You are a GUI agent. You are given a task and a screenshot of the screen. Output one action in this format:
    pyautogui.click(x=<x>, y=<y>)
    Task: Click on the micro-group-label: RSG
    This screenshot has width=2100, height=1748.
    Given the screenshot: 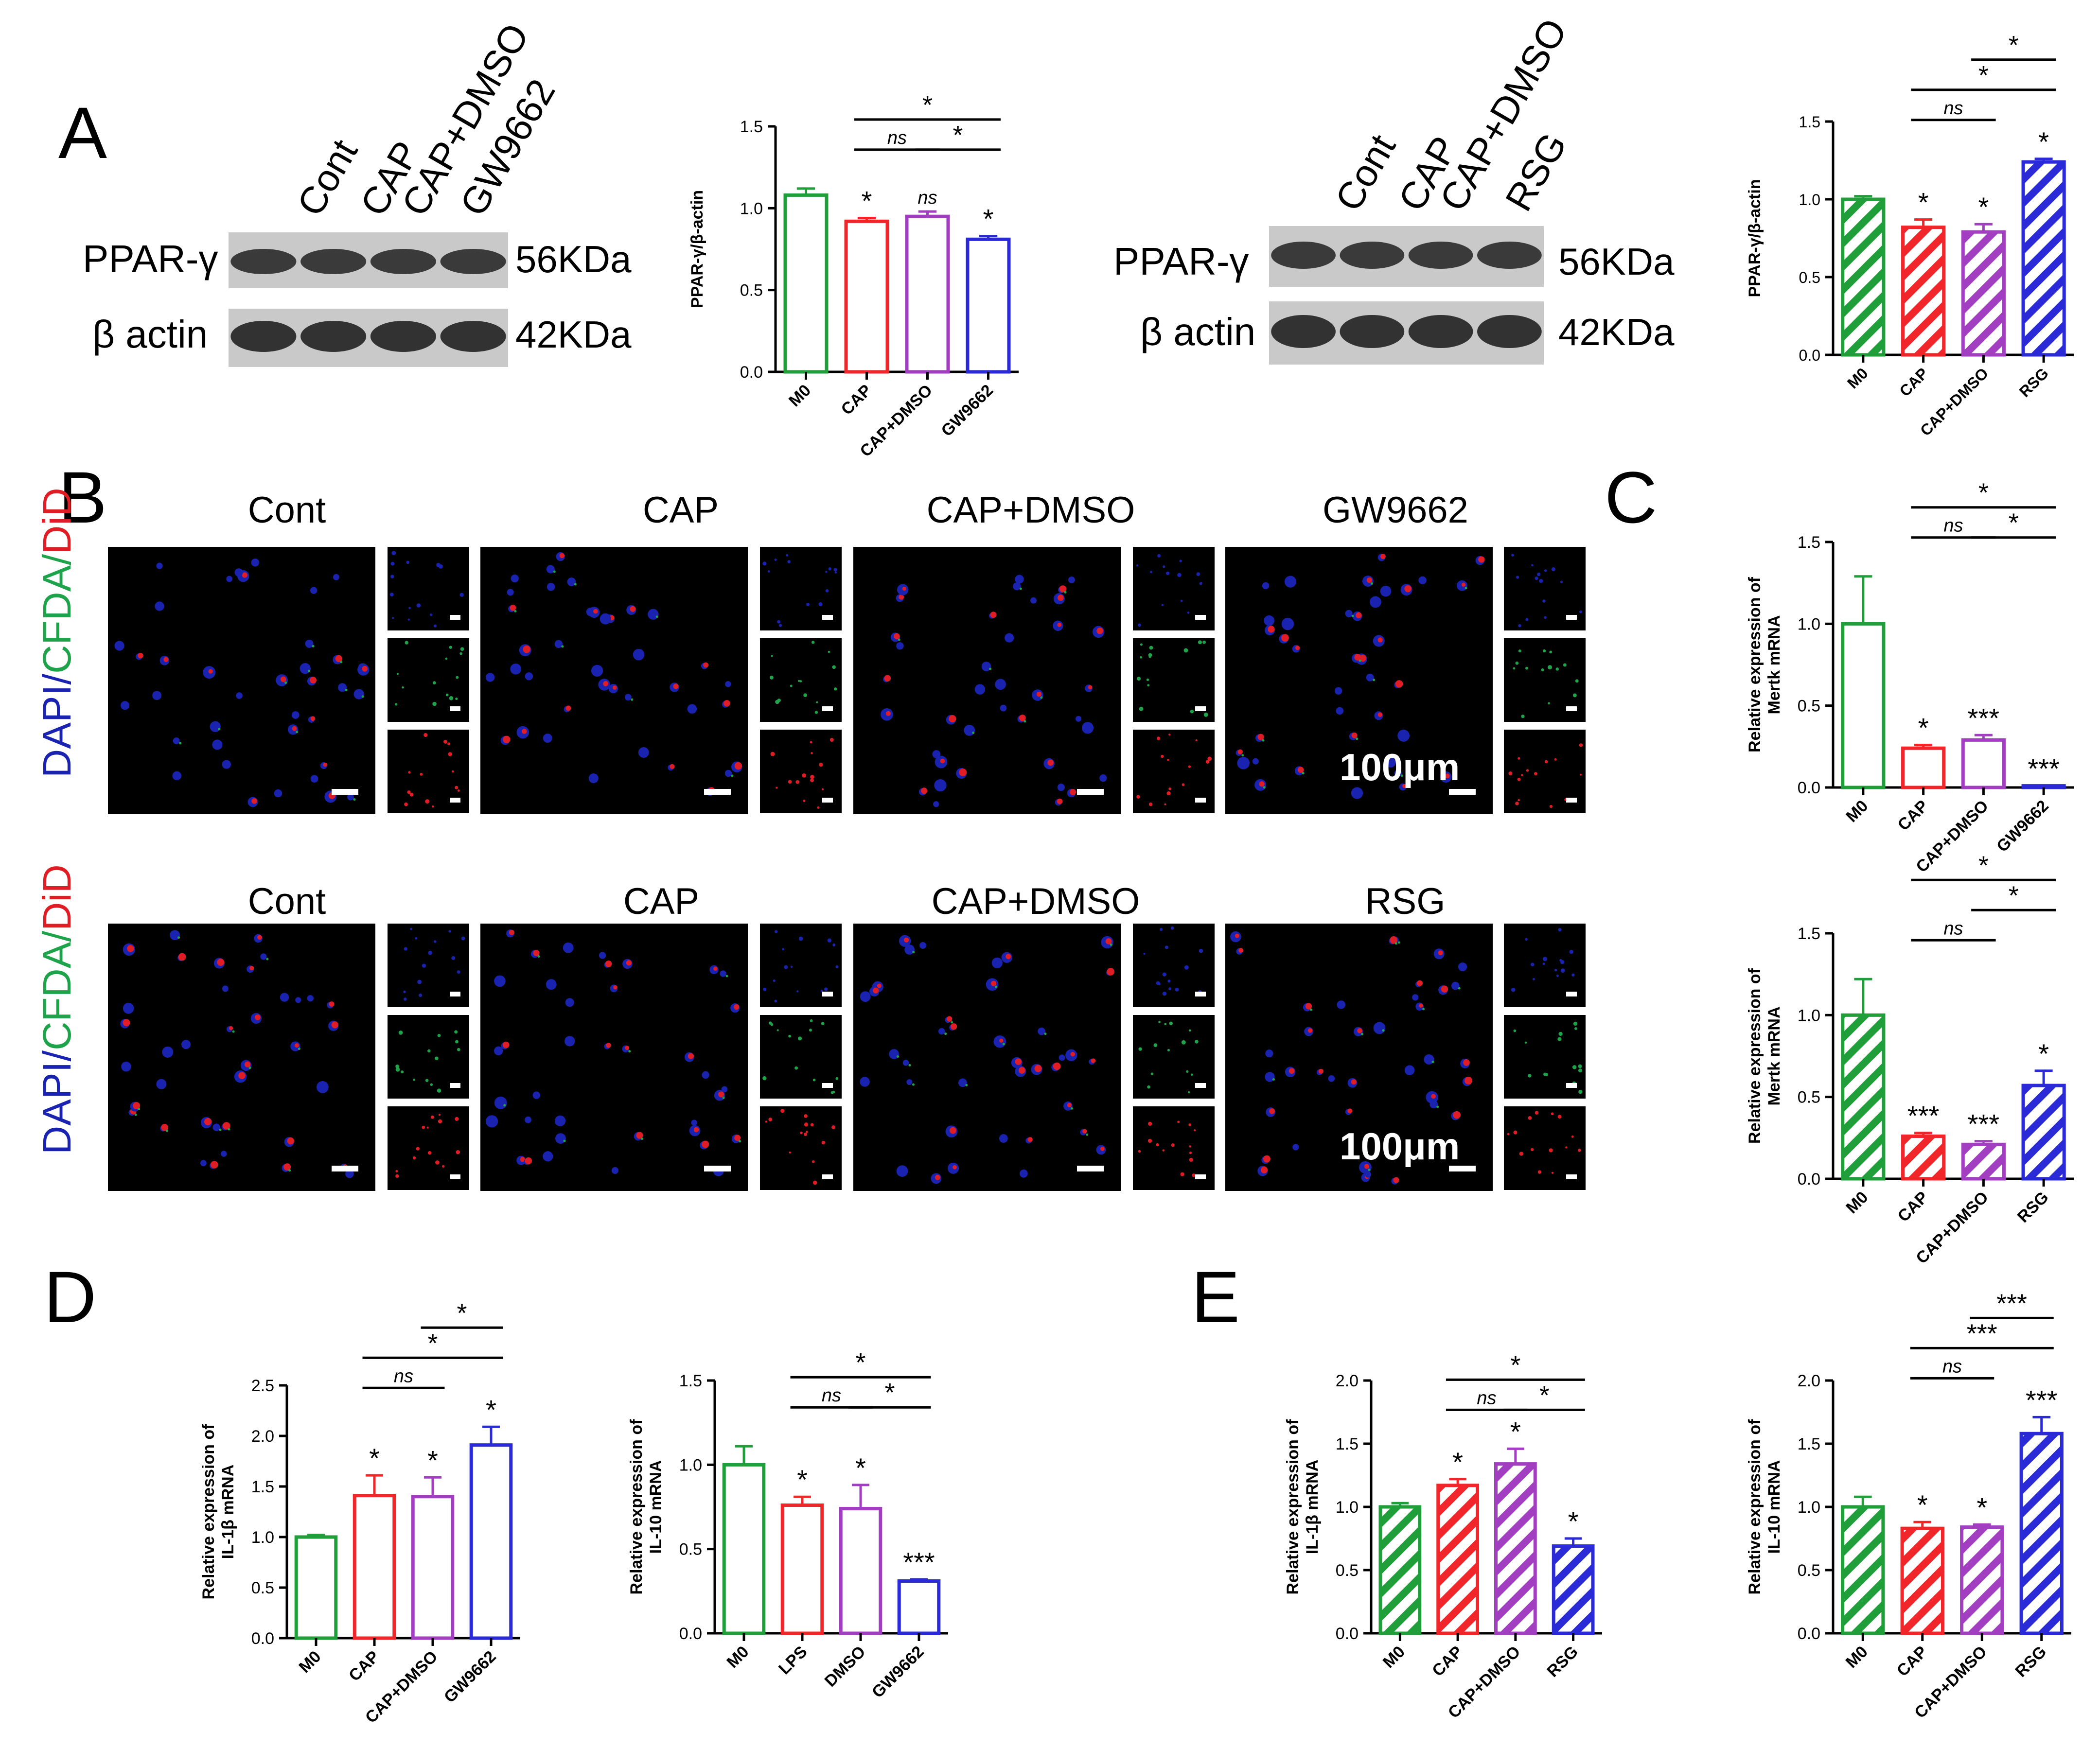 What is the action you would take?
    pyautogui.click(x=1405, y=901)
    